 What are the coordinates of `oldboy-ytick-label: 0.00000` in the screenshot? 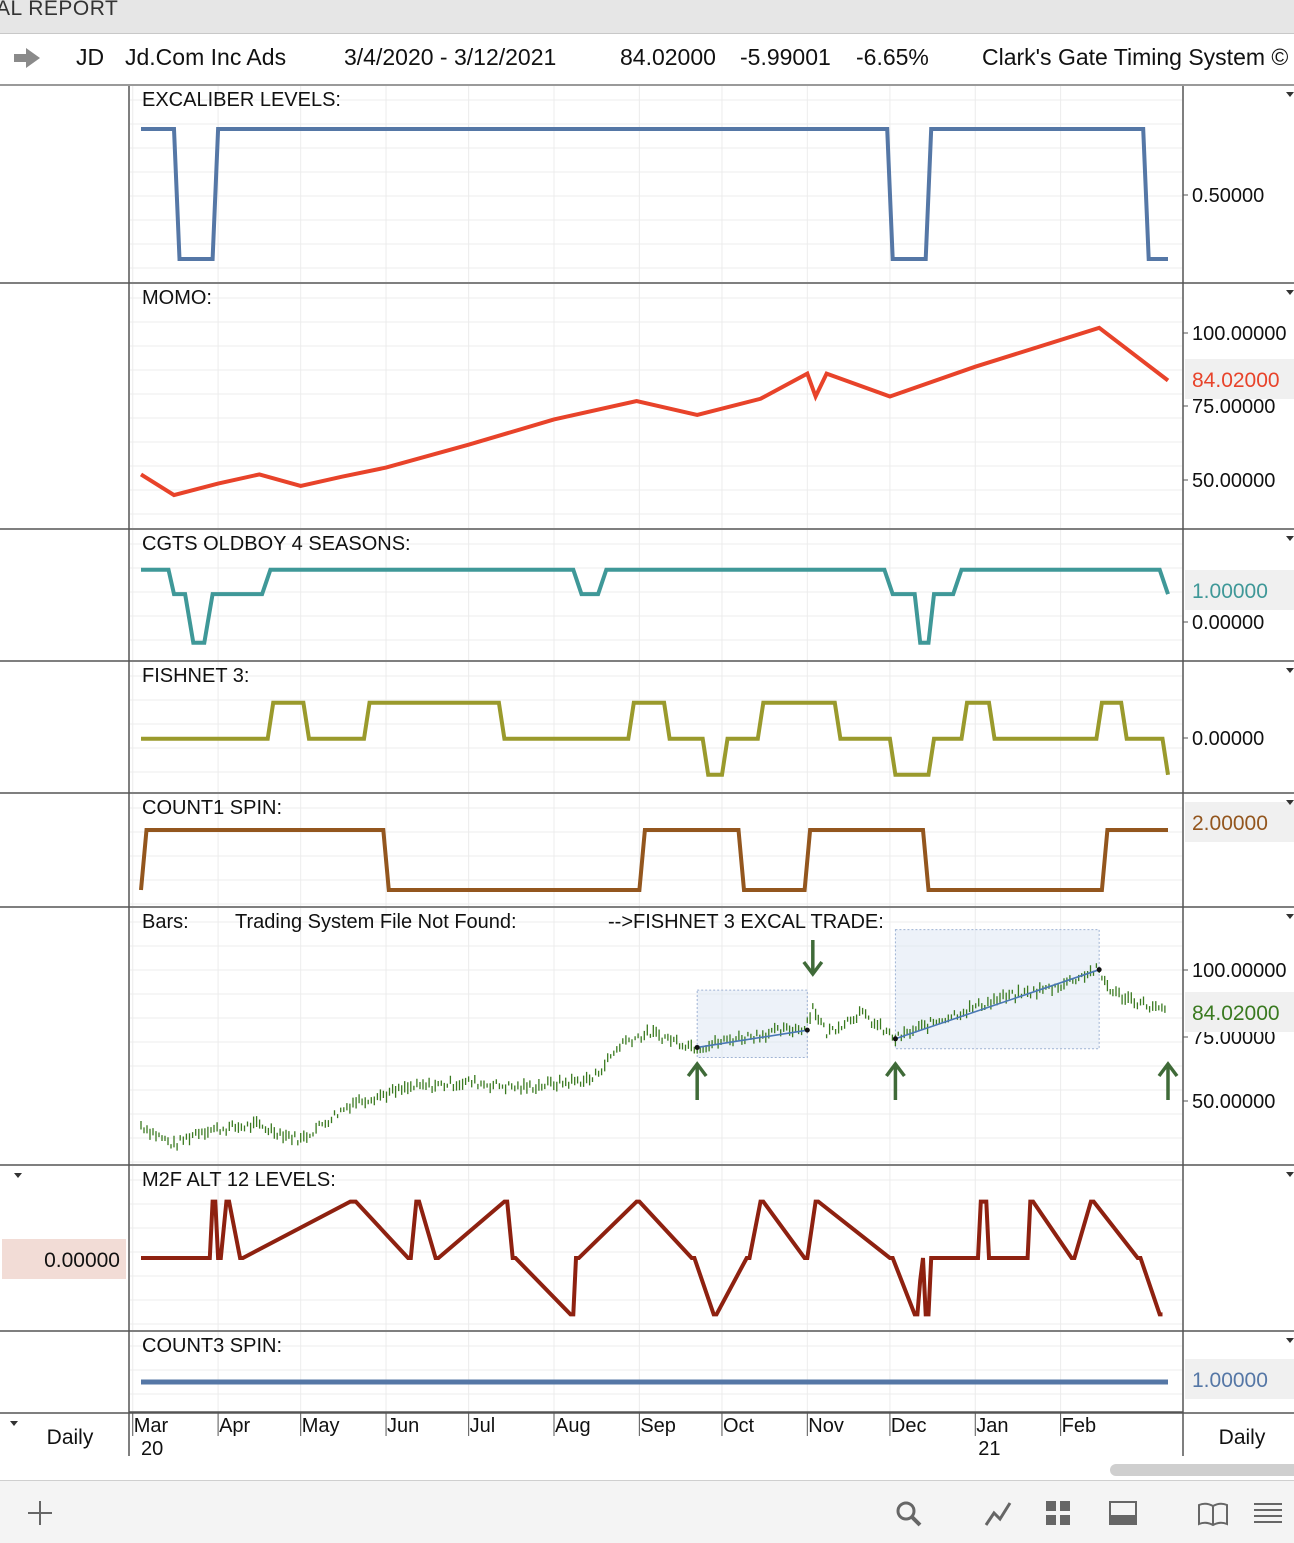 It's located at (1228, 623).